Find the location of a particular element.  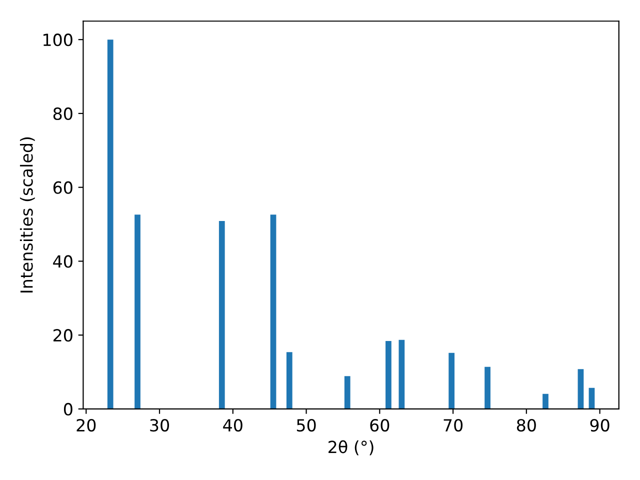

y-tick-label: 0 is located at coordinates (68, 409).